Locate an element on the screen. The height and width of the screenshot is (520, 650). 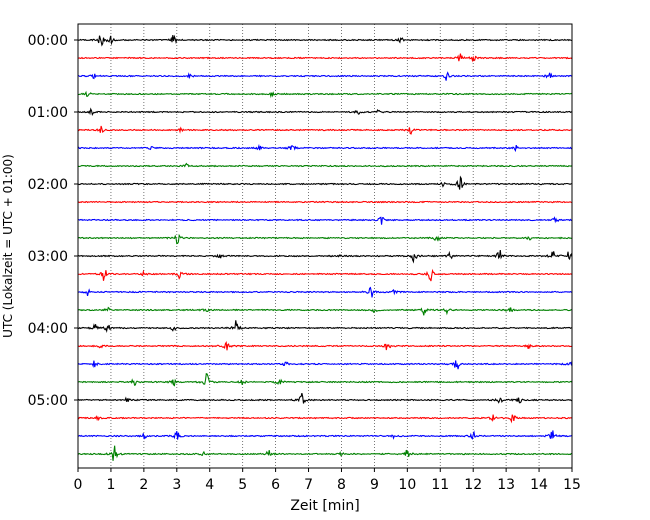
y-tick-label: 01:00 is located at coordinates (48, 113).